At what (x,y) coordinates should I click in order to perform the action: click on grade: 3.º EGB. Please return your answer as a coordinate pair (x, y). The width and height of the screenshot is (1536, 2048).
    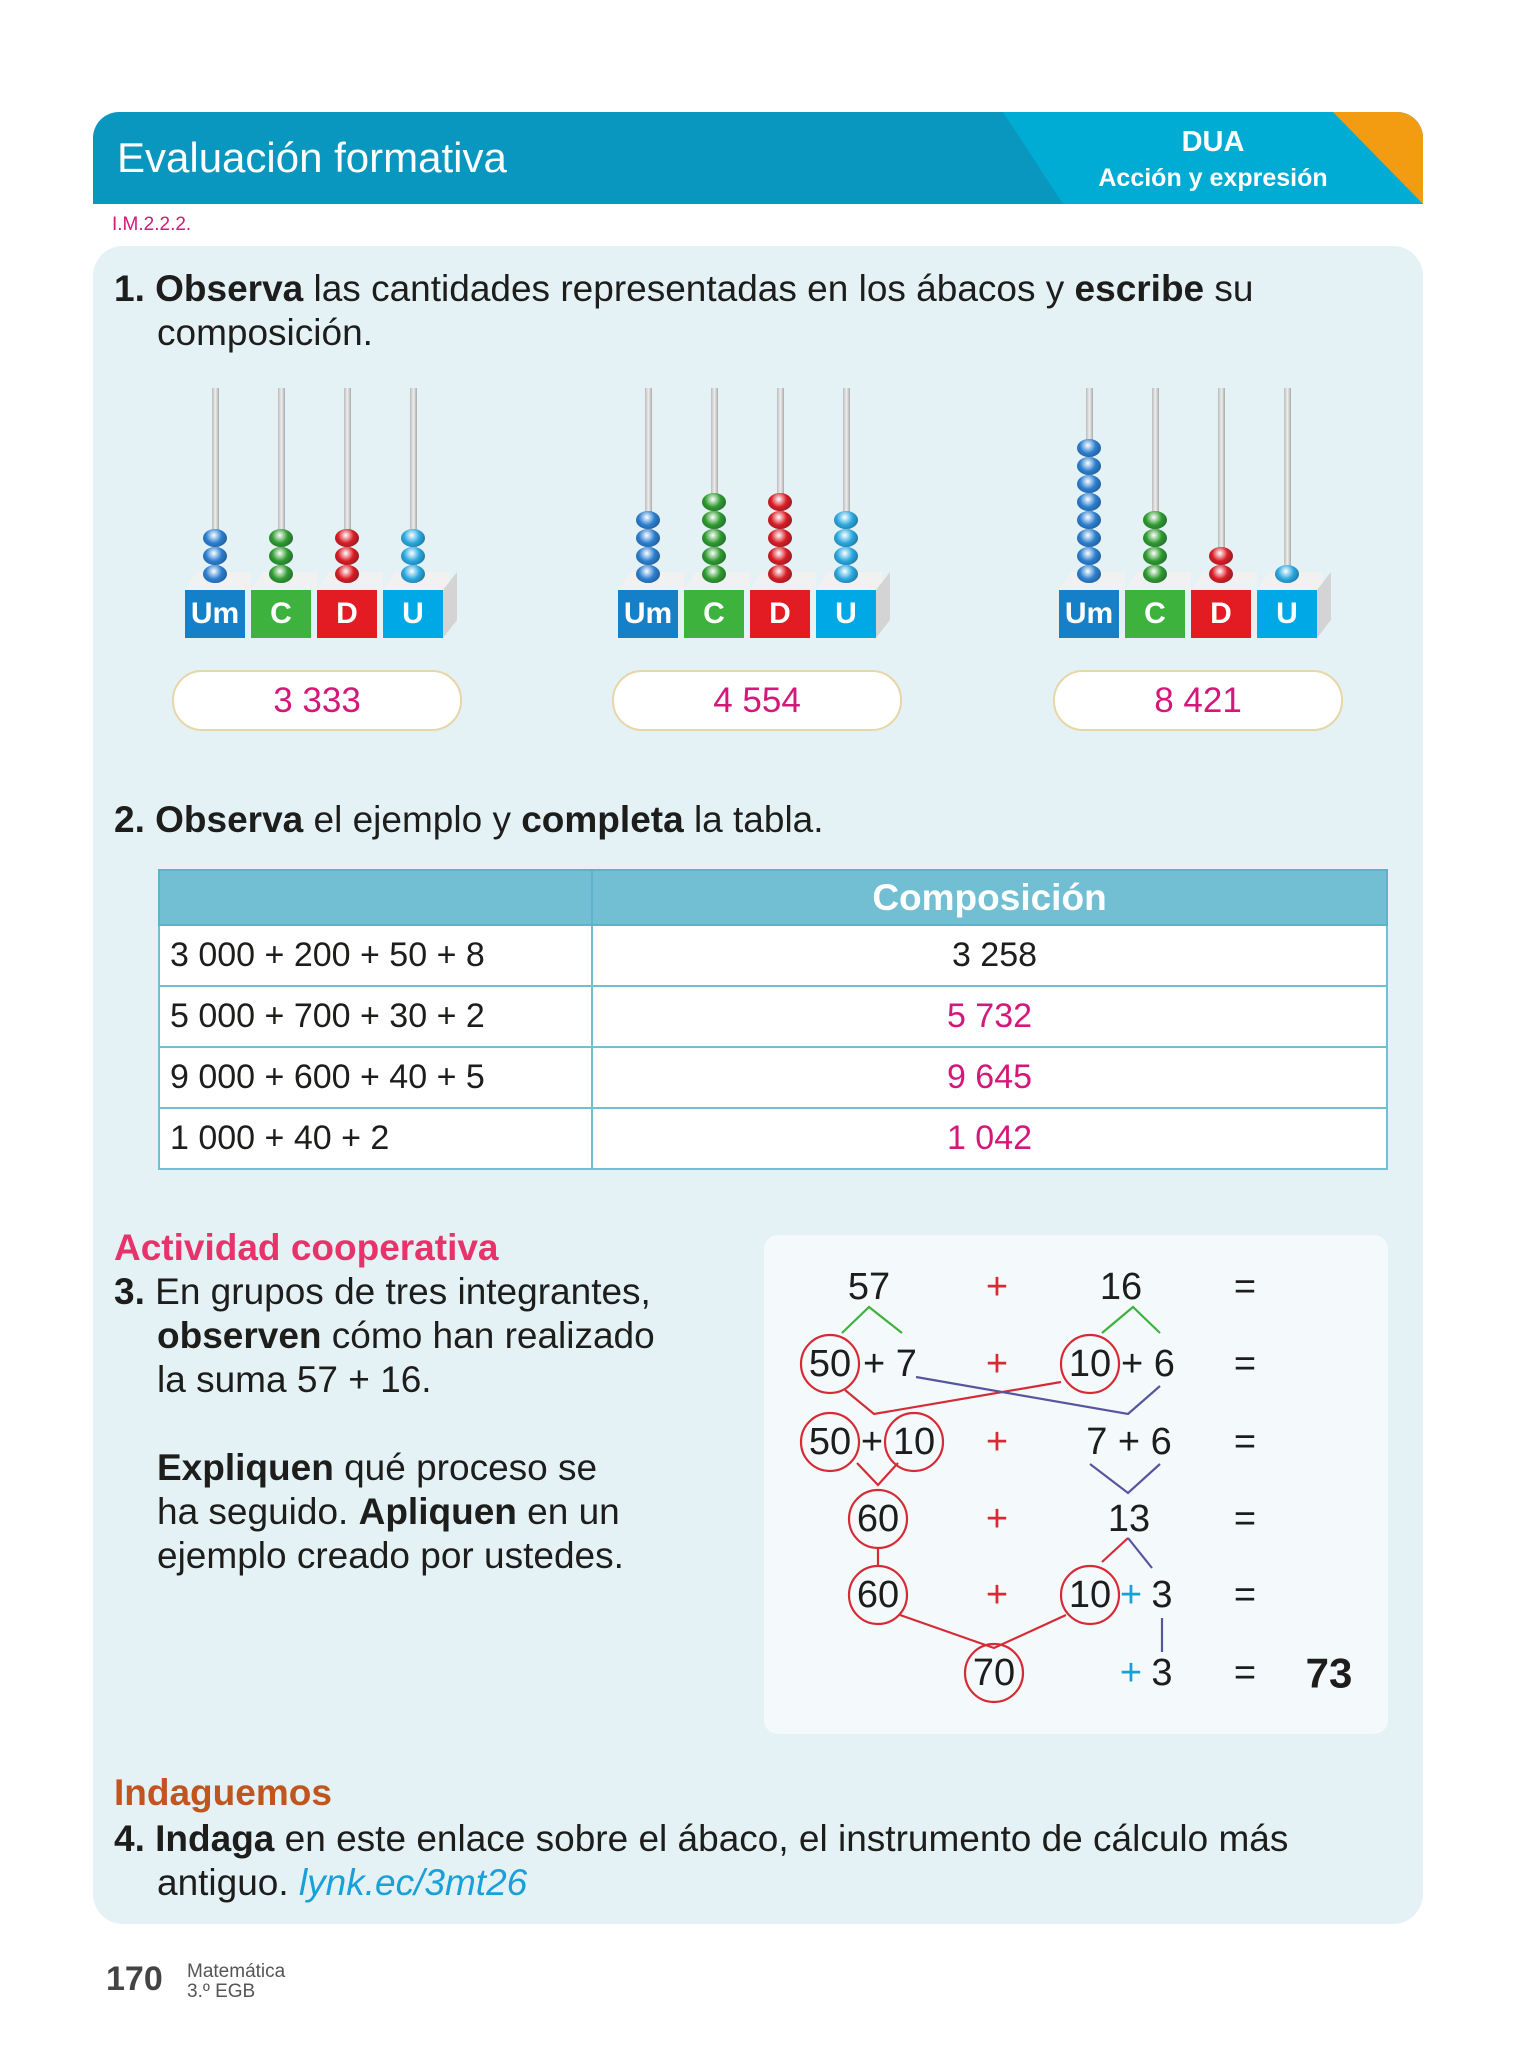
    Looking at the image, I should click on (221, 1991).